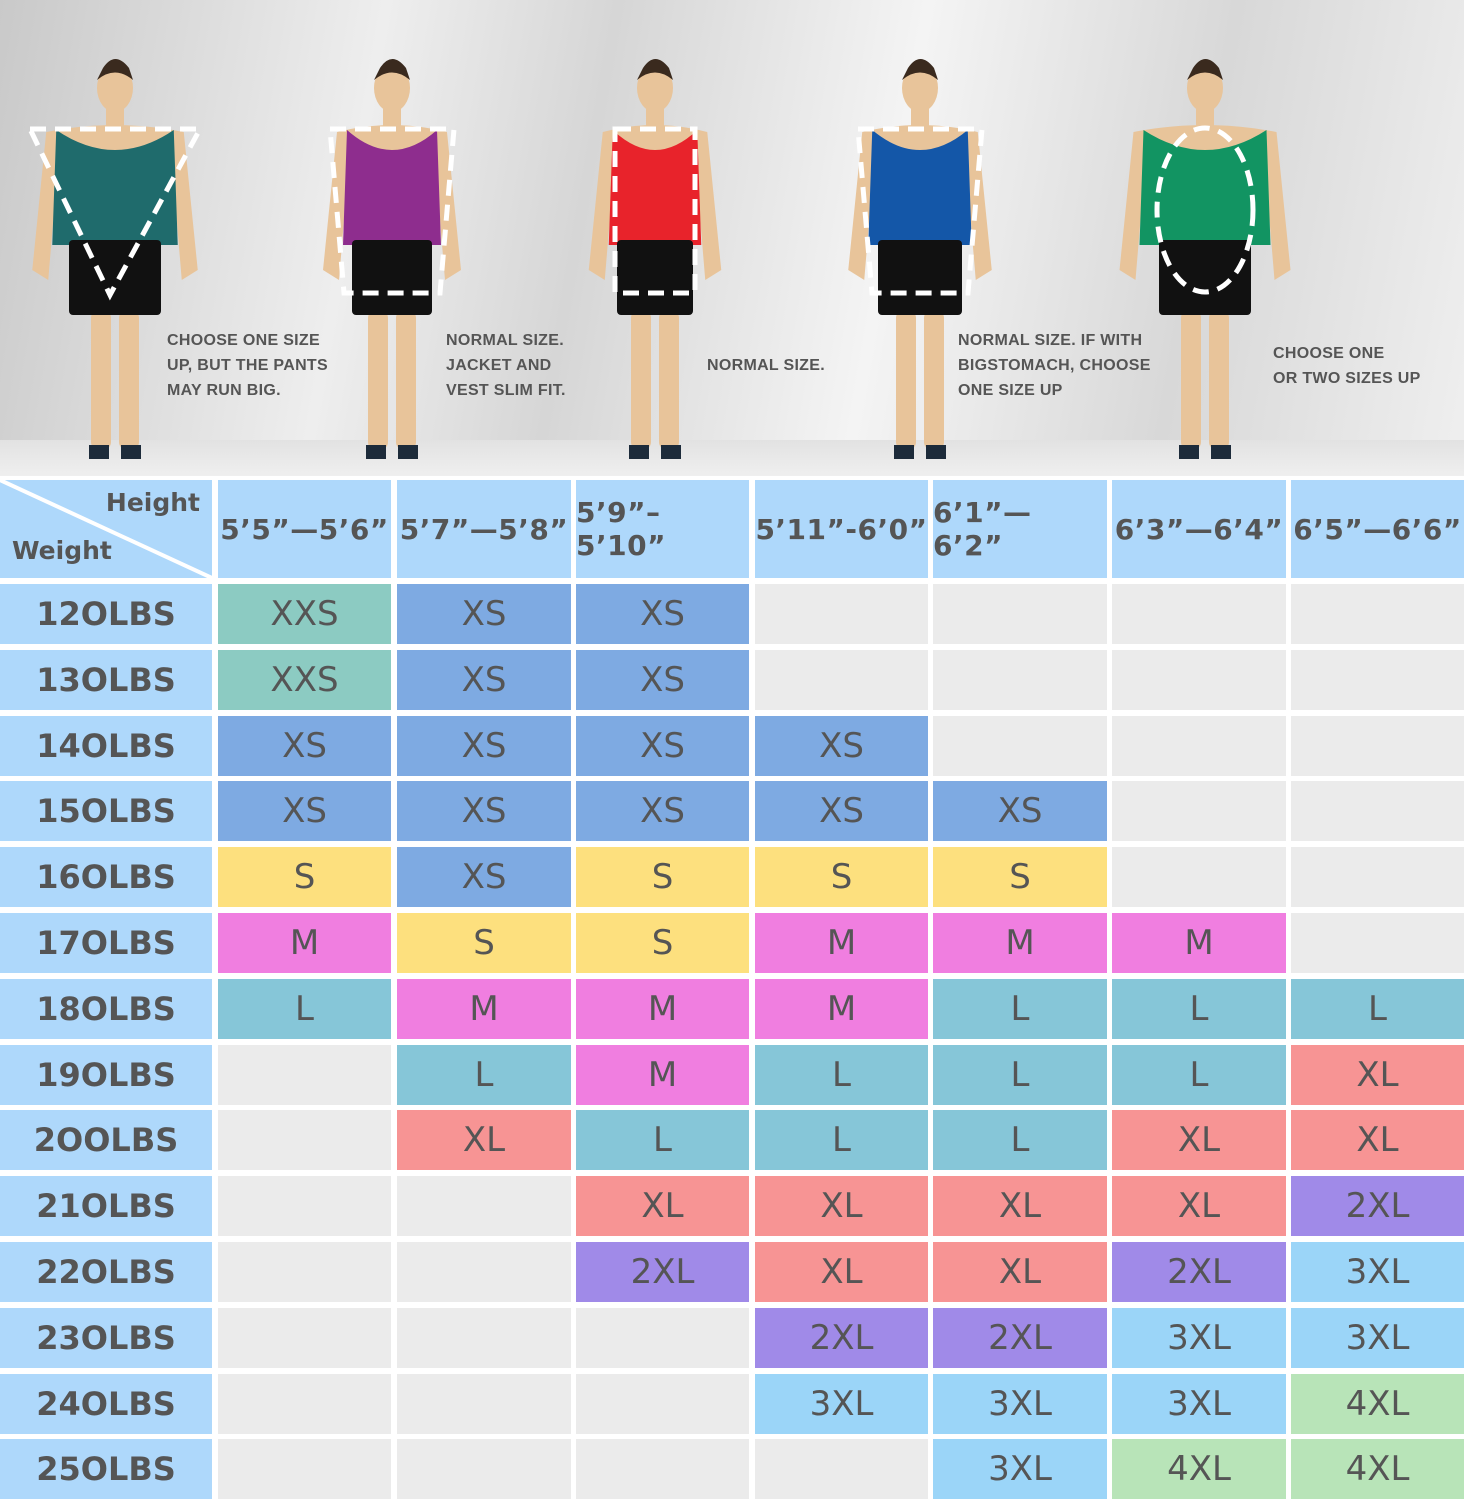  What do you see at coordinates (1347, 366) in the screenshot?
I see `figure-caption-5: CHOOSE ONE OR TWO SIZES UP` at bounding box center [1347, 366].